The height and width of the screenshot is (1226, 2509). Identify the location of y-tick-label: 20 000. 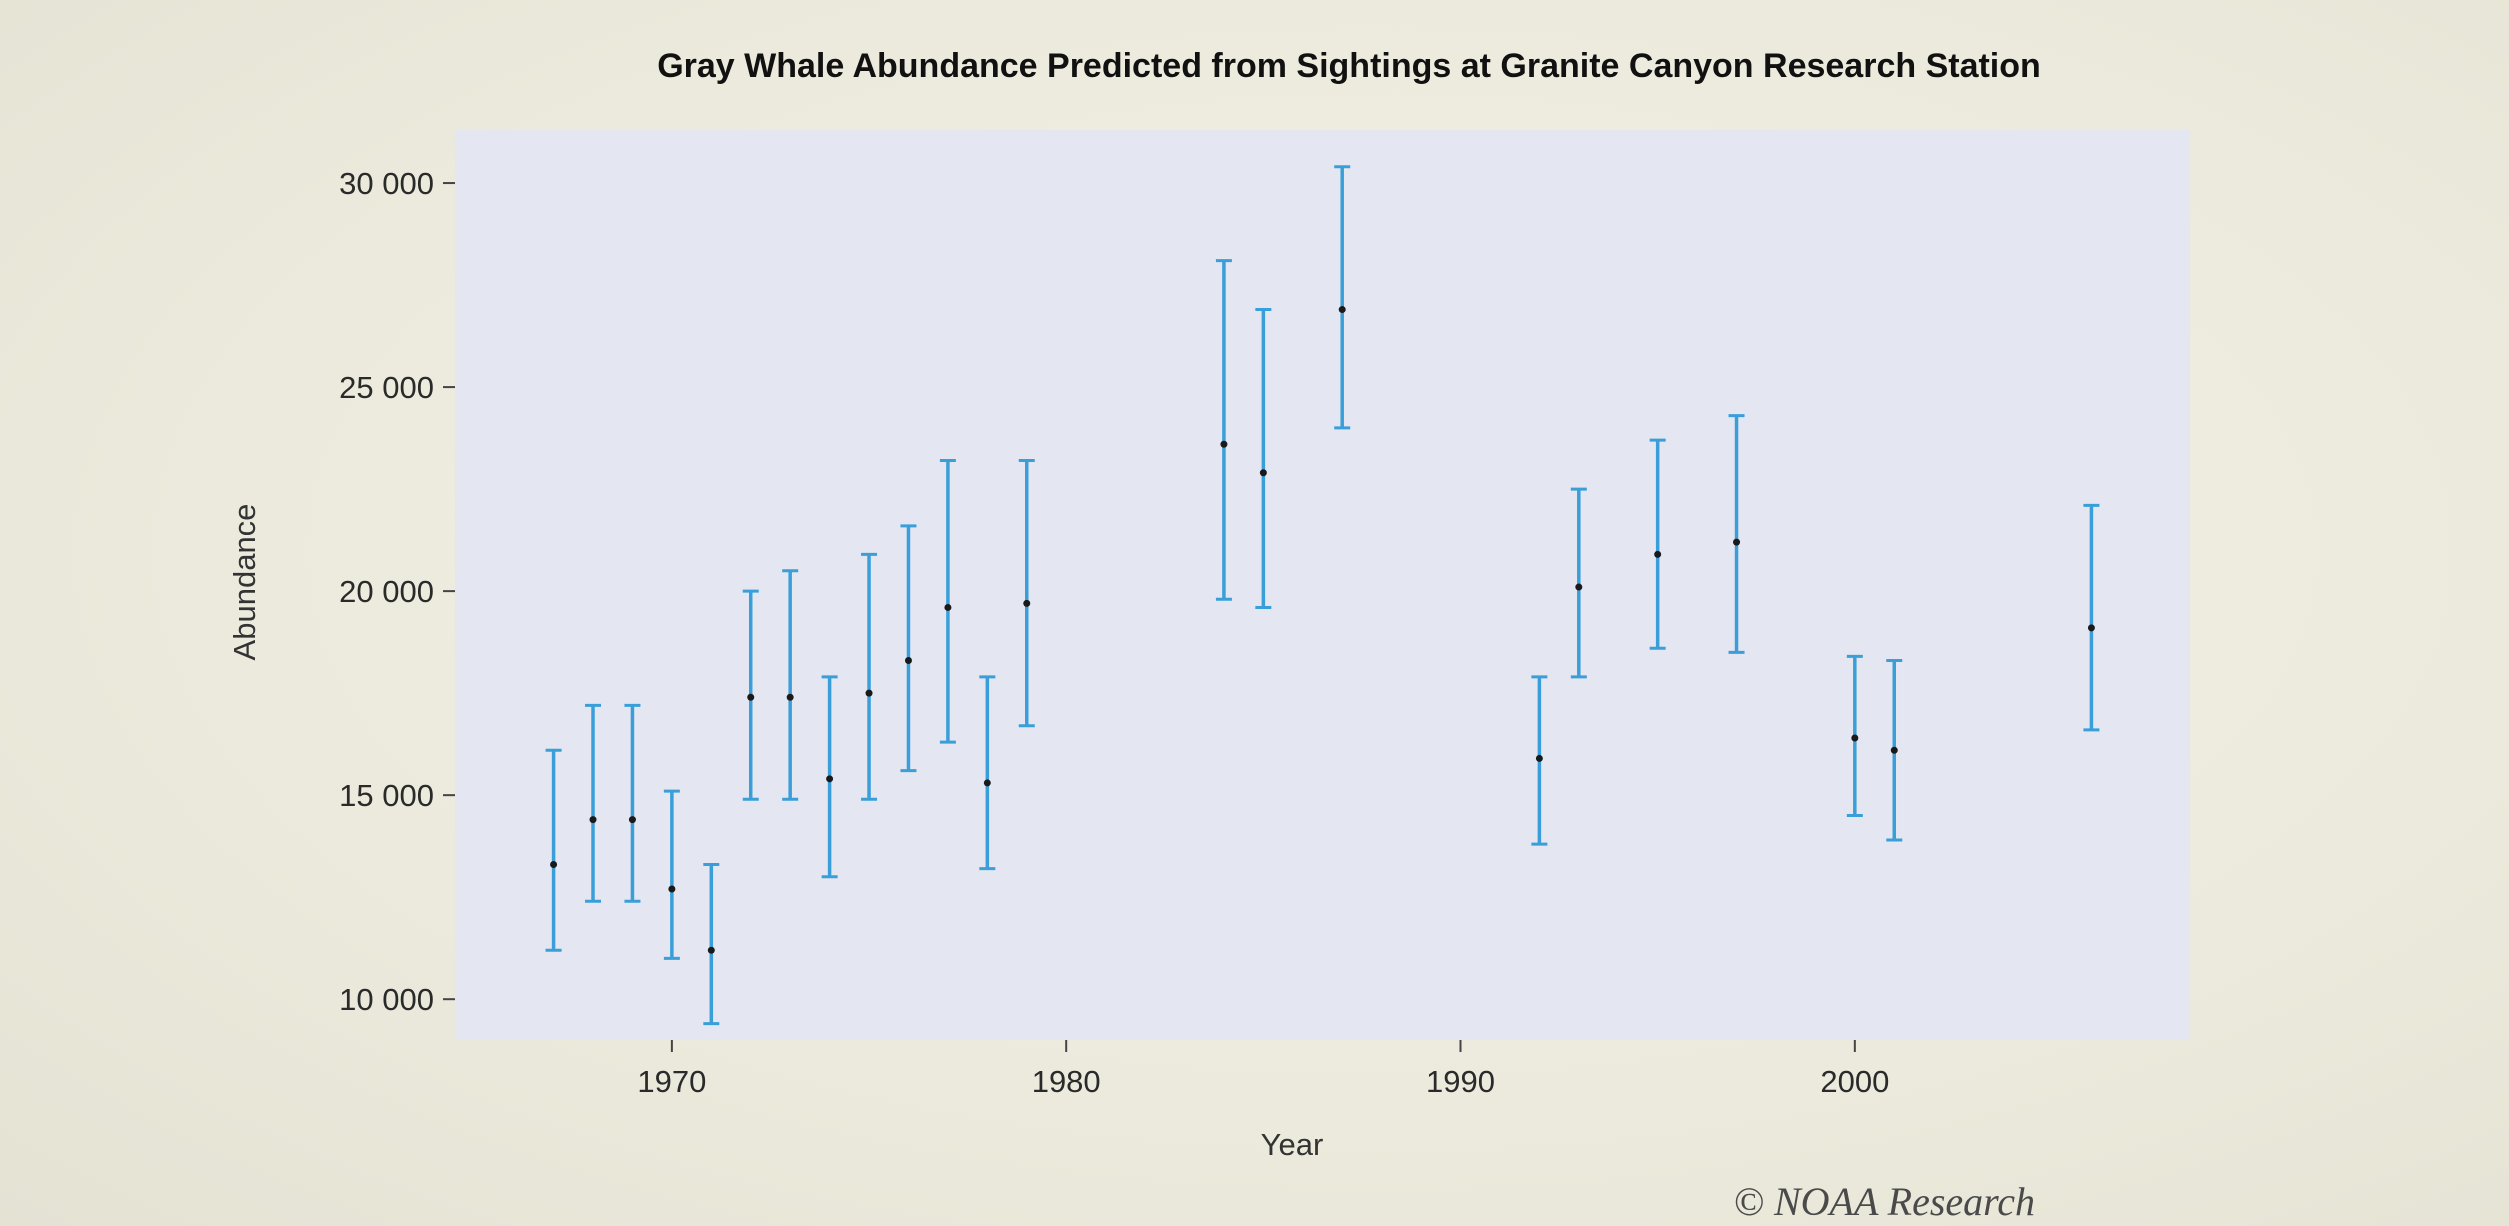
(386, 591).